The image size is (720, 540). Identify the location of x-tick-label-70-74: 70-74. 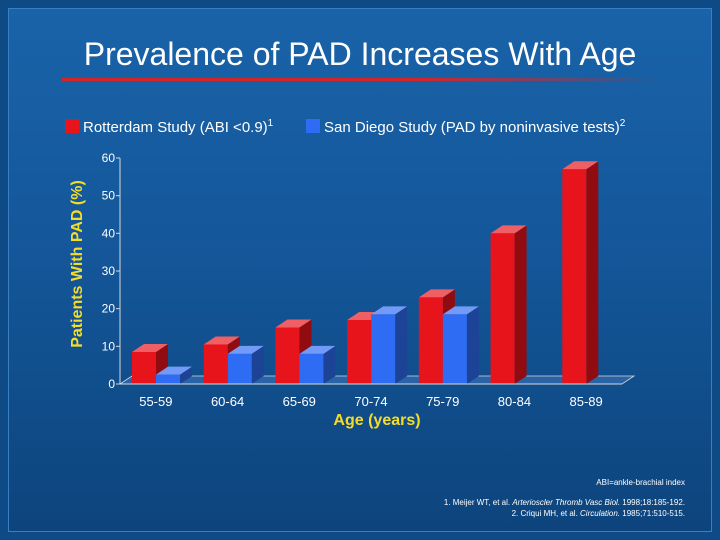
(370, 401).